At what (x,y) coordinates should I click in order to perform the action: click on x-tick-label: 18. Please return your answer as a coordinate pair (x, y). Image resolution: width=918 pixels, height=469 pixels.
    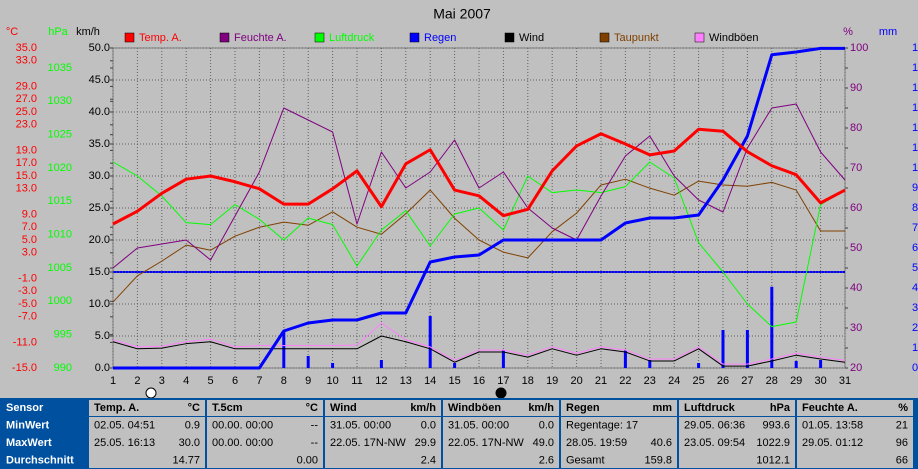
    Looking at the image, I should click on (528, 381).